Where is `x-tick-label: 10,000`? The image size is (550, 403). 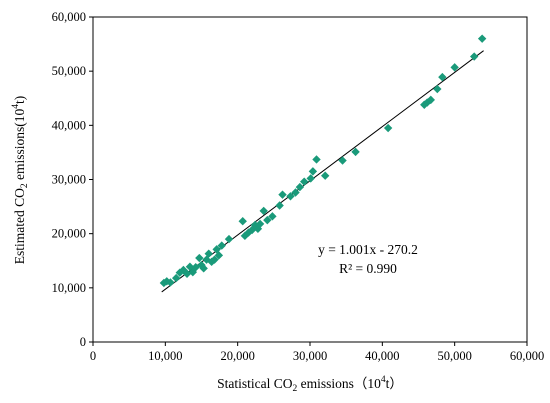
x-tick-label: 10,000 is located at coordinates (165, 356).